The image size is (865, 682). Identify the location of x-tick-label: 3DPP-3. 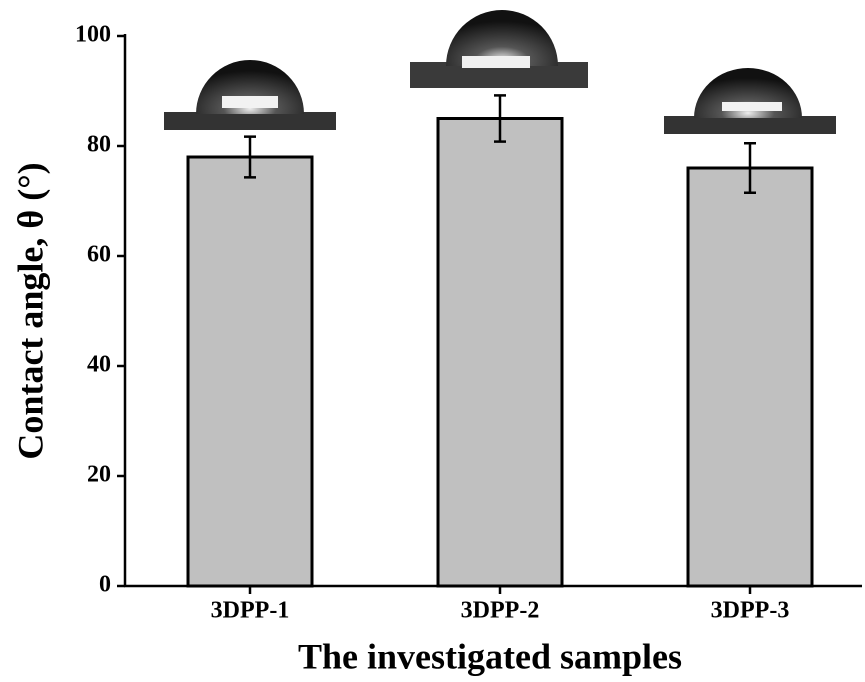
(750, 611).